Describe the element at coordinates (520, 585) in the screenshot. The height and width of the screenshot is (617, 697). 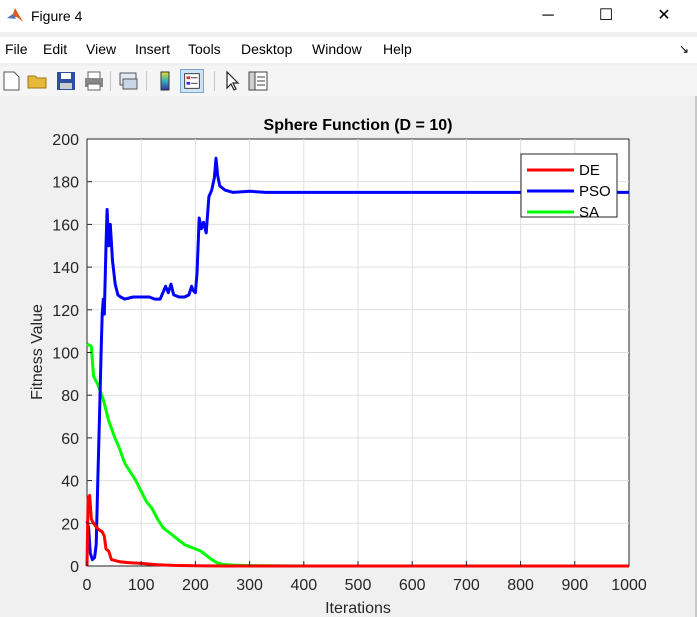
I see `x-tick-label: 800` at that location.